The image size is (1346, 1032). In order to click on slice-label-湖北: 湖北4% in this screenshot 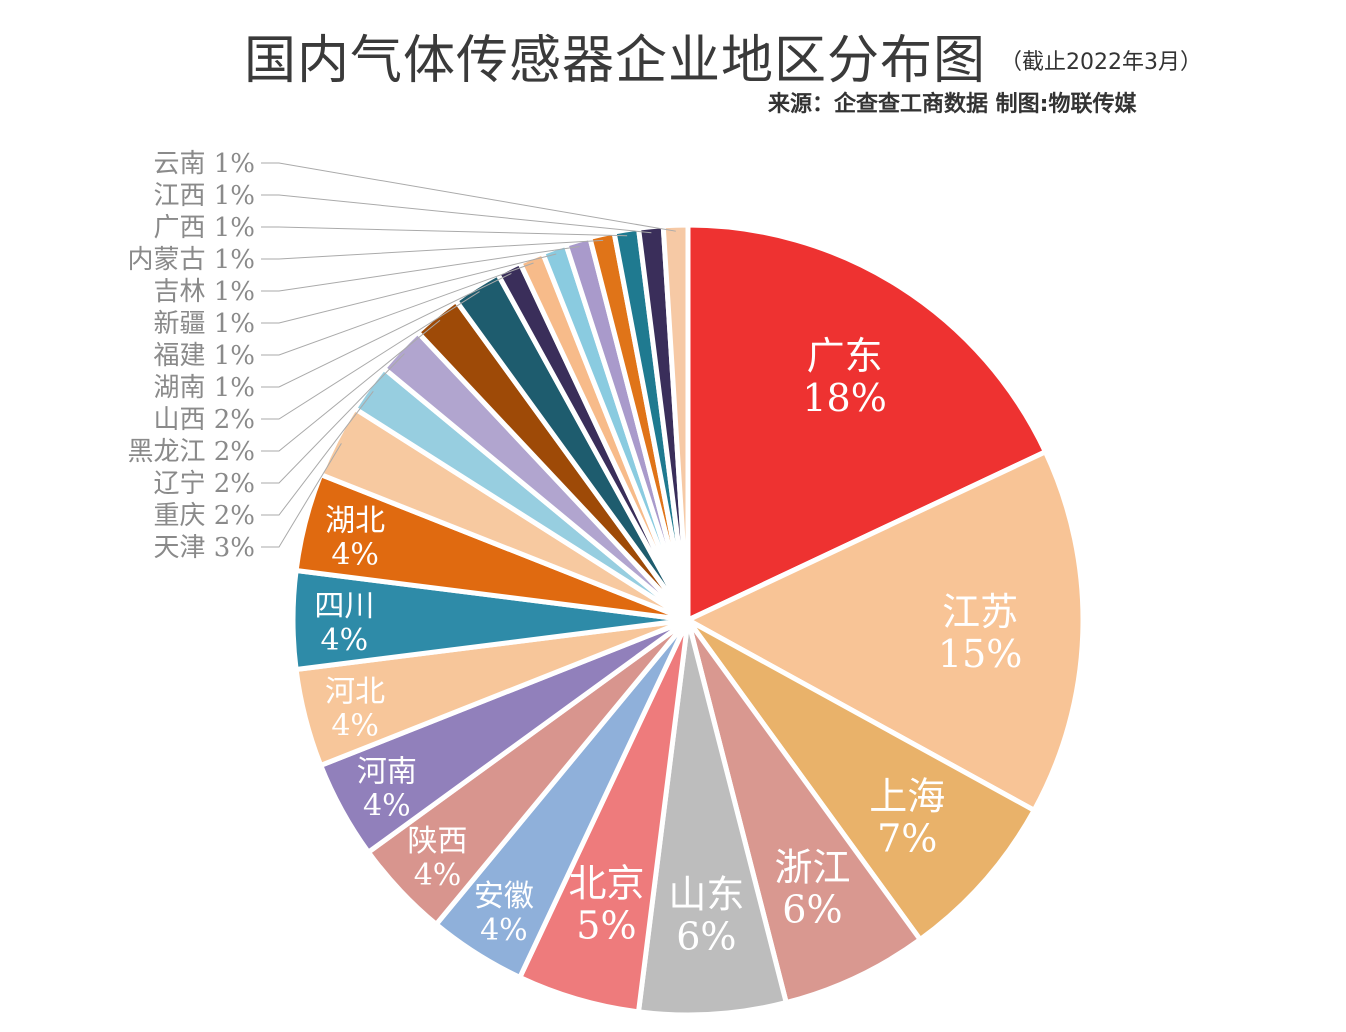, I will do `click(355, 538)`.